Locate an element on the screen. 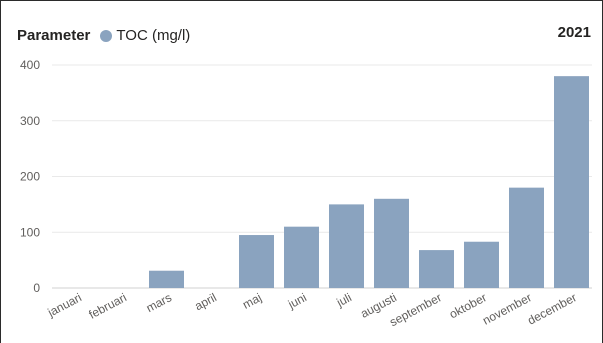 The image size is (603, 343). x-tick-label: januari is located at coordinates (64, 305).